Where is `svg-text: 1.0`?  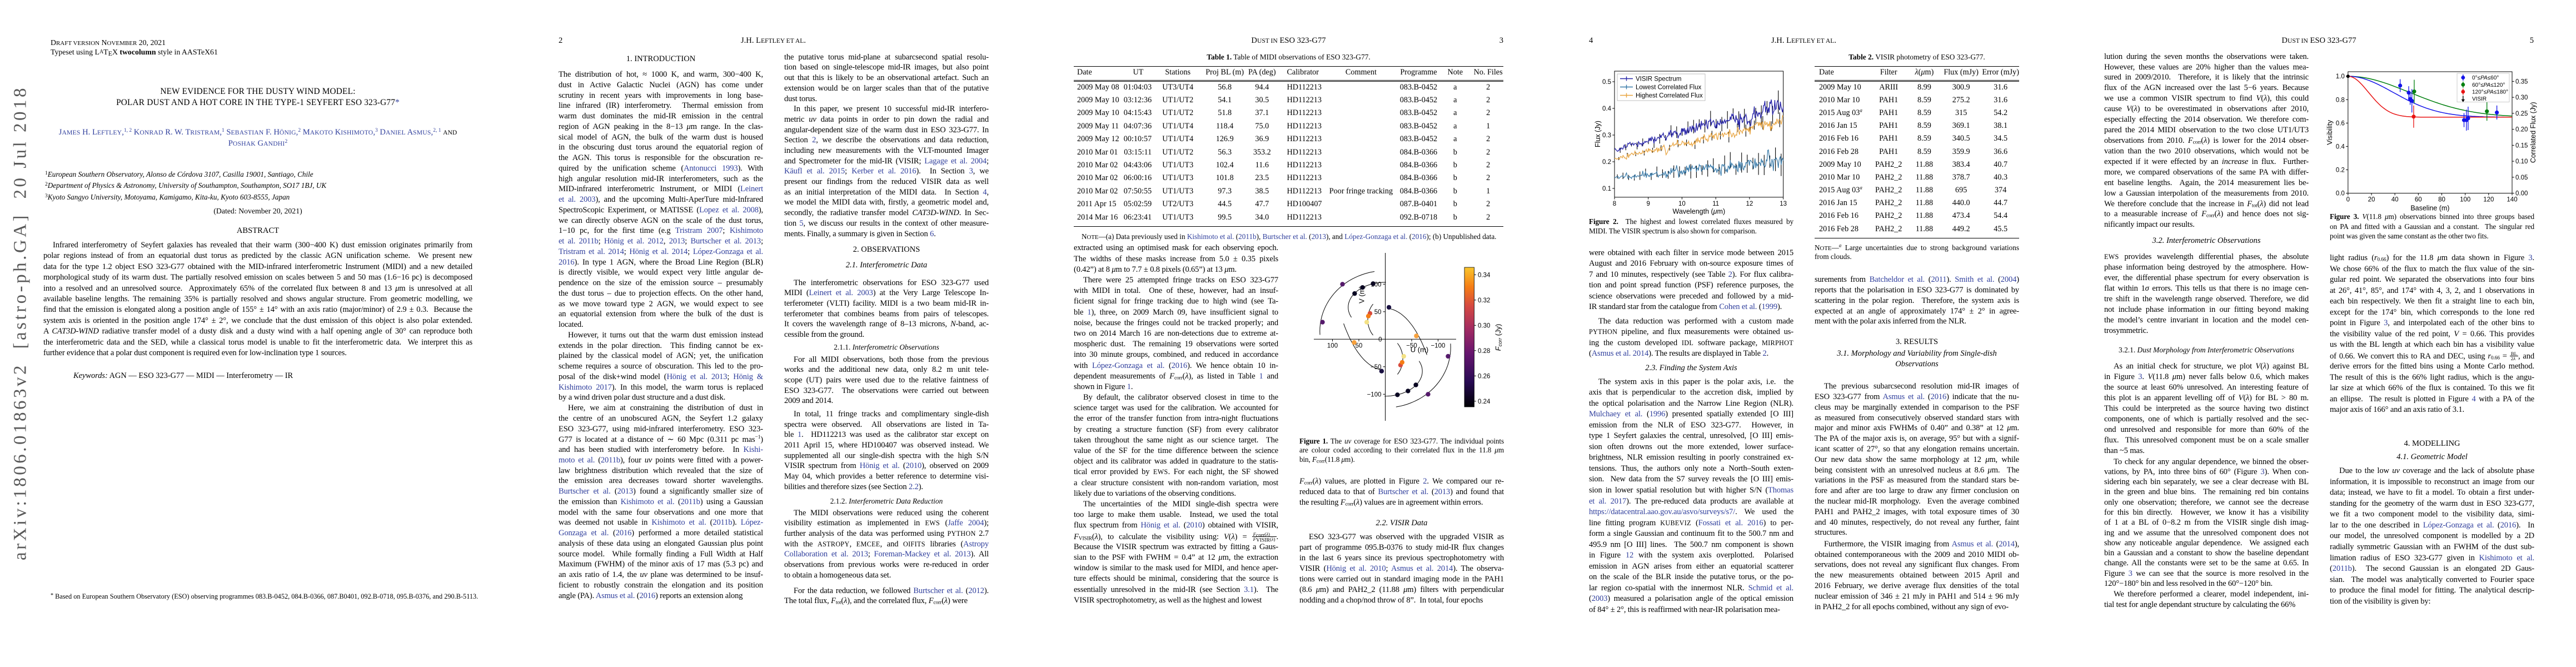
svg-text: 1.0 is located at coordinates (2340, 76).